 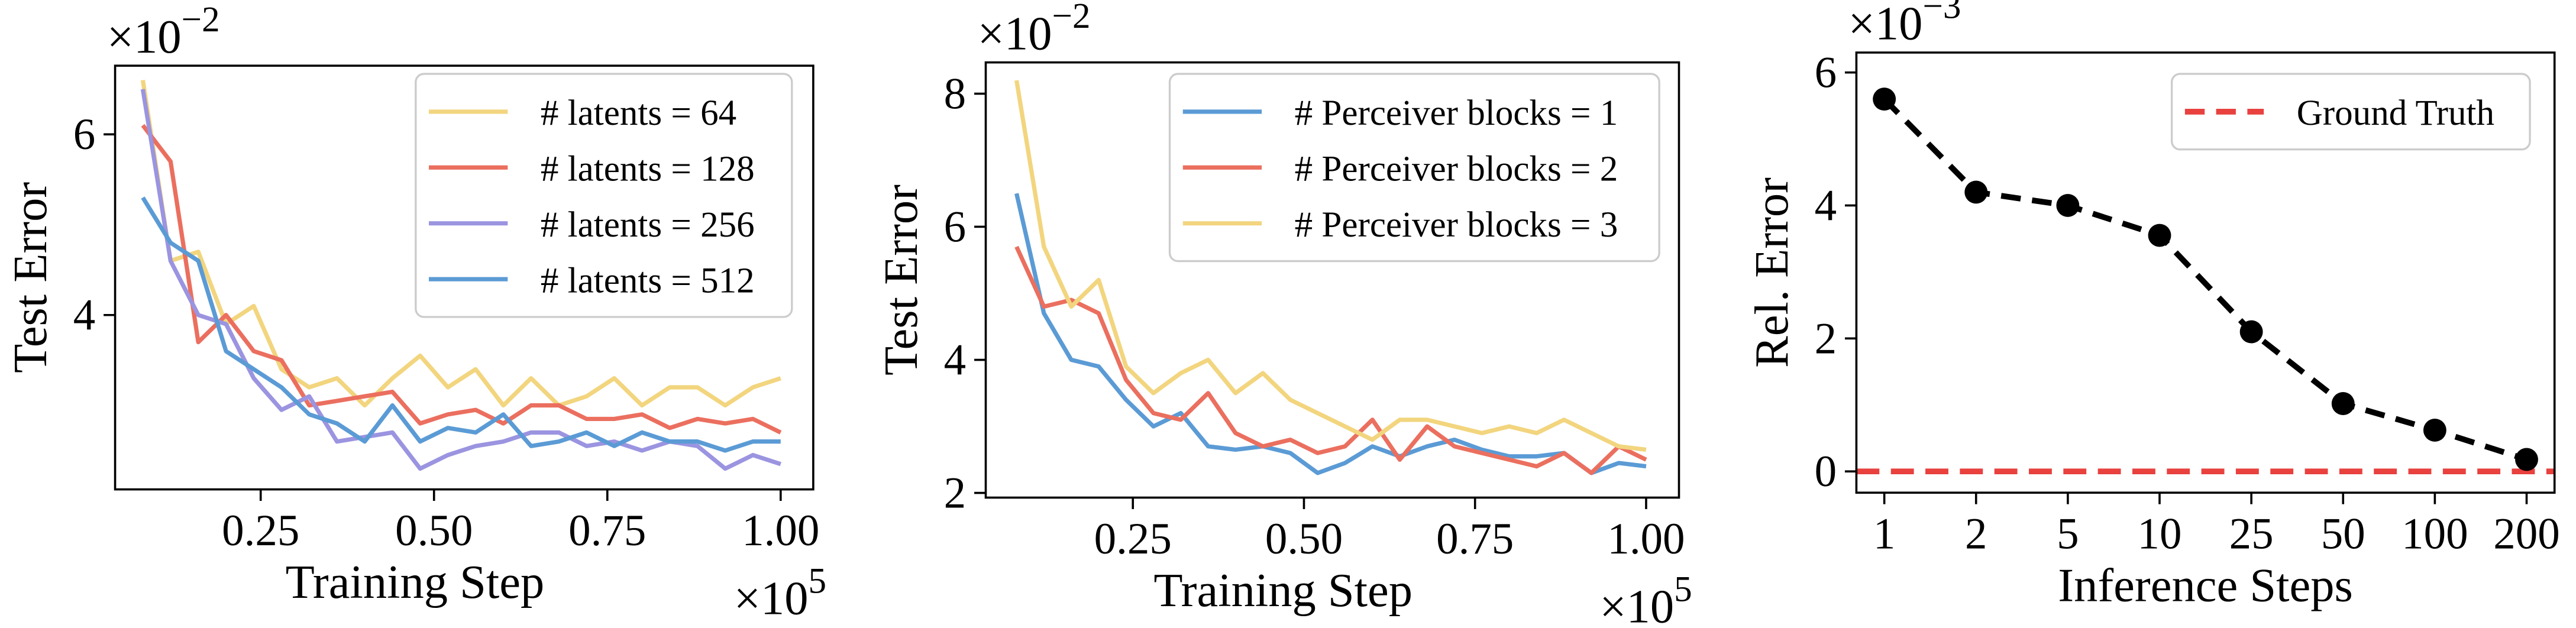 I want to click on x-tick-label: 200, so click(x=2526, y=534).